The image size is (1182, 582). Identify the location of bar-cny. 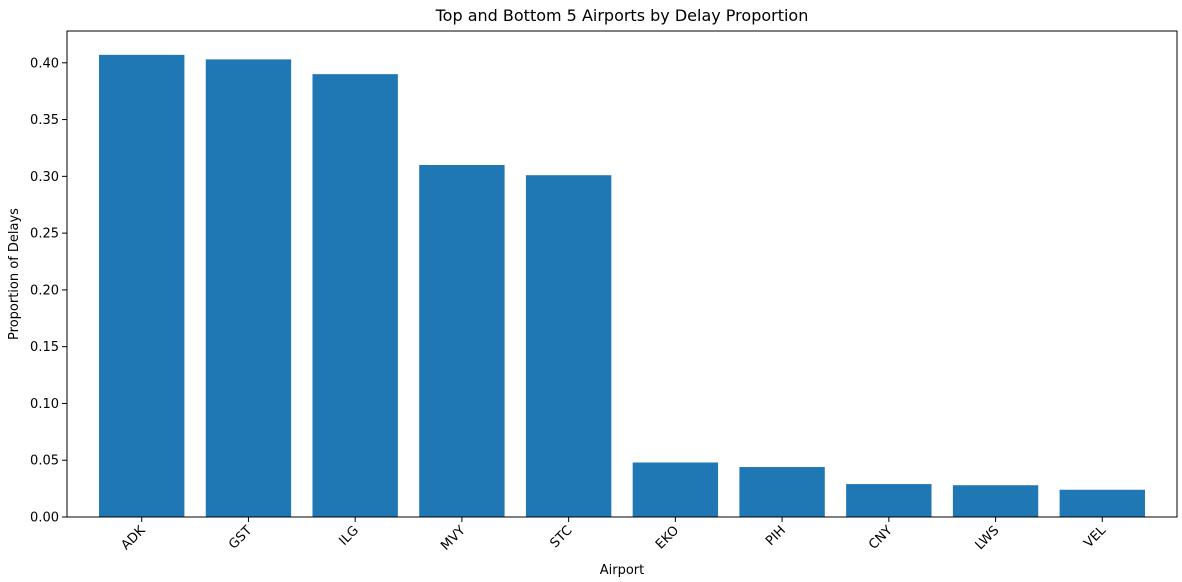
(889, 500).